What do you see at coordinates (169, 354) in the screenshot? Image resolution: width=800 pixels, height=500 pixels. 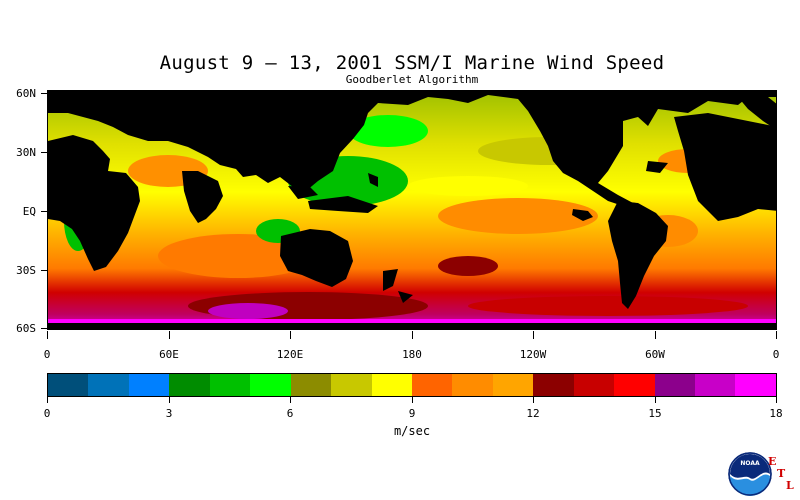 I see `lon-label-60e: 60E` at bounding box center [169, 354].